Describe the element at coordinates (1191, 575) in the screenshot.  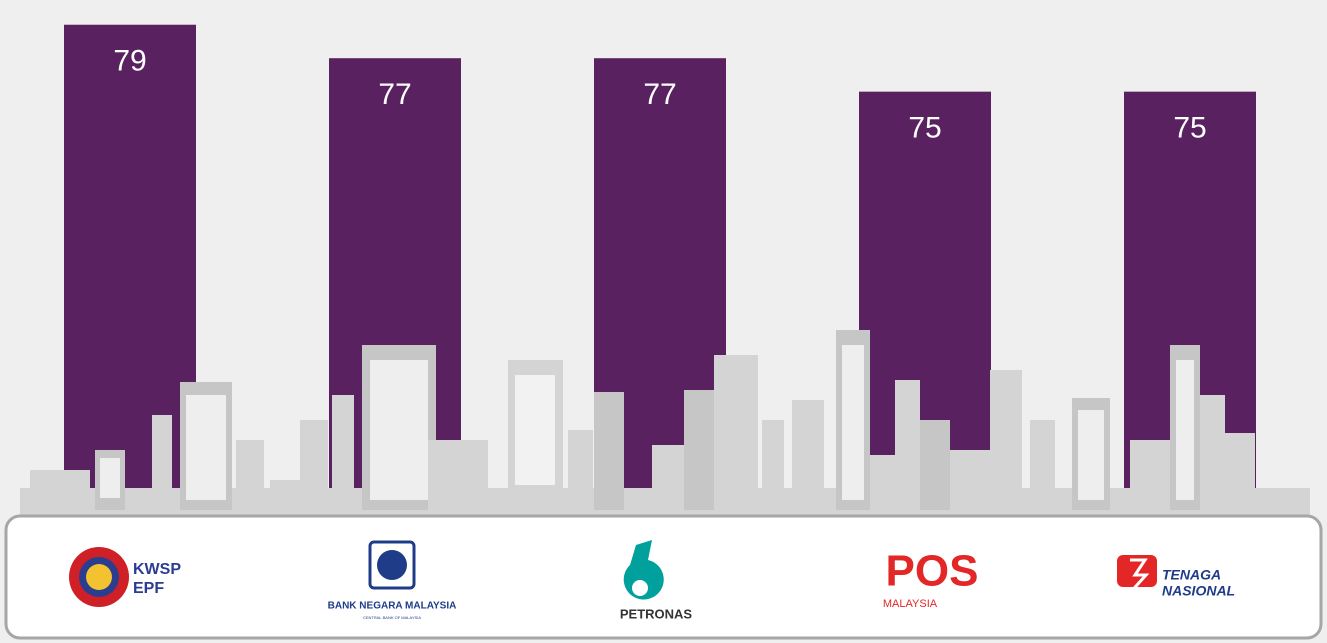
I see `category-label: TENAGA` at that location.